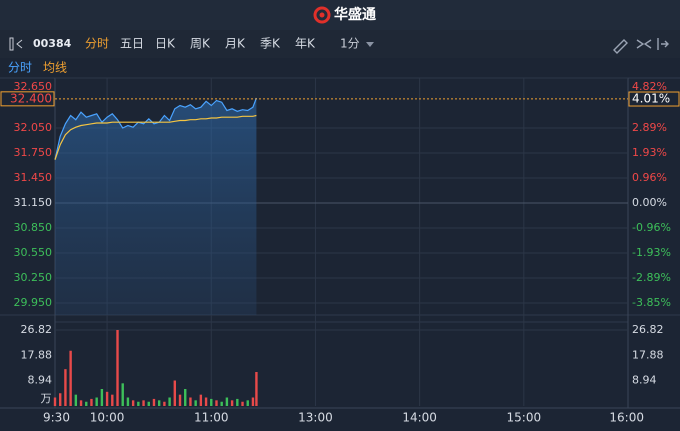 Image resolution: width=680 pixels, height=431 pixels. What do you see at coordinates (419, 418) in the screenshot?
I see `x-tick-label: 14:00` at bounding box center [419, 418].